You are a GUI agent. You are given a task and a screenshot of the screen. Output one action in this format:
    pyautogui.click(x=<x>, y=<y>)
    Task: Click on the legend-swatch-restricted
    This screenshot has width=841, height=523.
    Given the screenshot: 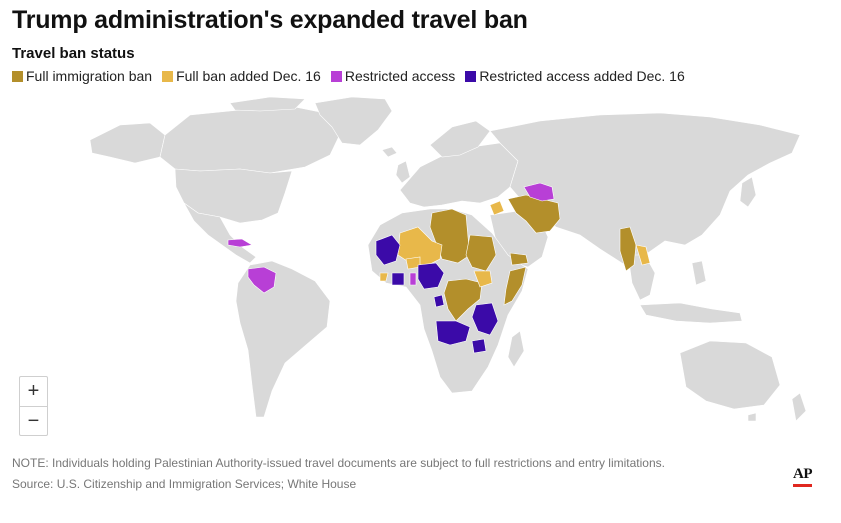 What is the action you would take?
    pyautogui.click(x=336, y=76)
    